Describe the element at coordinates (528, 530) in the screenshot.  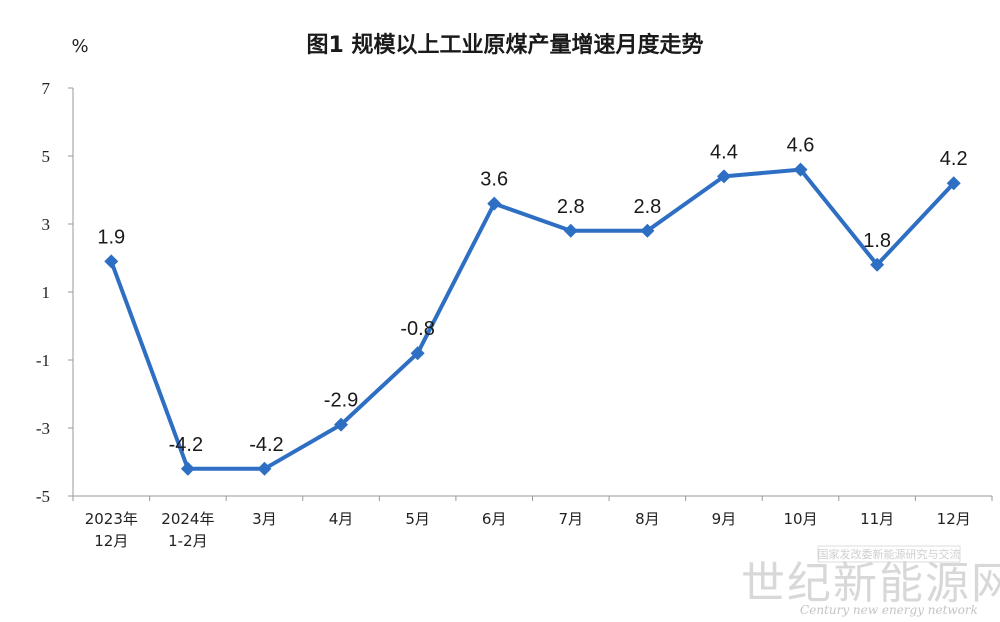
I see `x-tick-labels: 2023年 12月 2024年 1-2月 3月 4月 5月 6月 7月 8月 9月 10月 11月 12月` at that location.